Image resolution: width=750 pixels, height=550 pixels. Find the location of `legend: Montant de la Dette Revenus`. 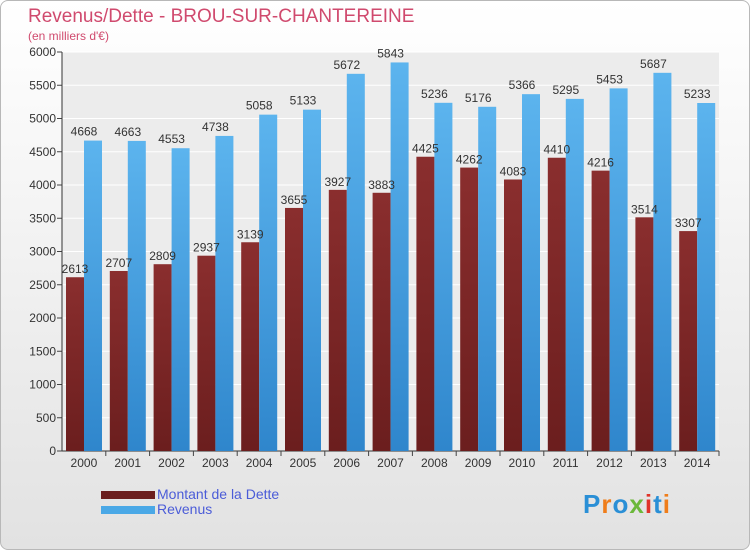

legend: Montant de la Dette Revenus is located at coordinates (190, 502).